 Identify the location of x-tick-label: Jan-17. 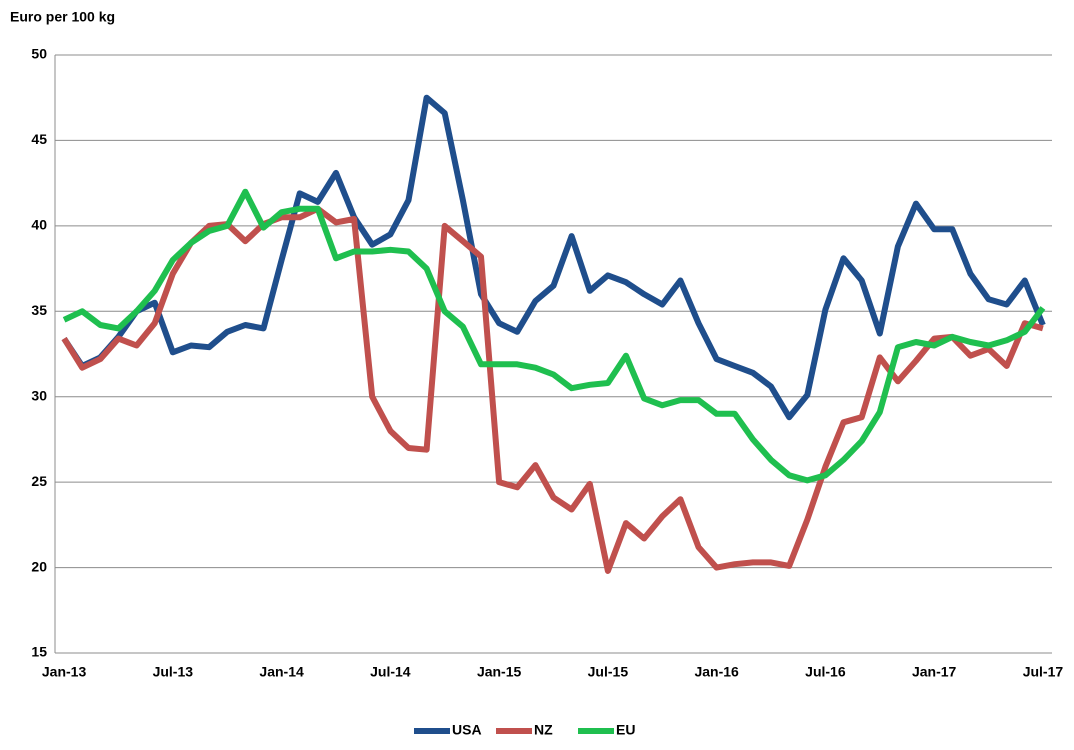
(934, 672).